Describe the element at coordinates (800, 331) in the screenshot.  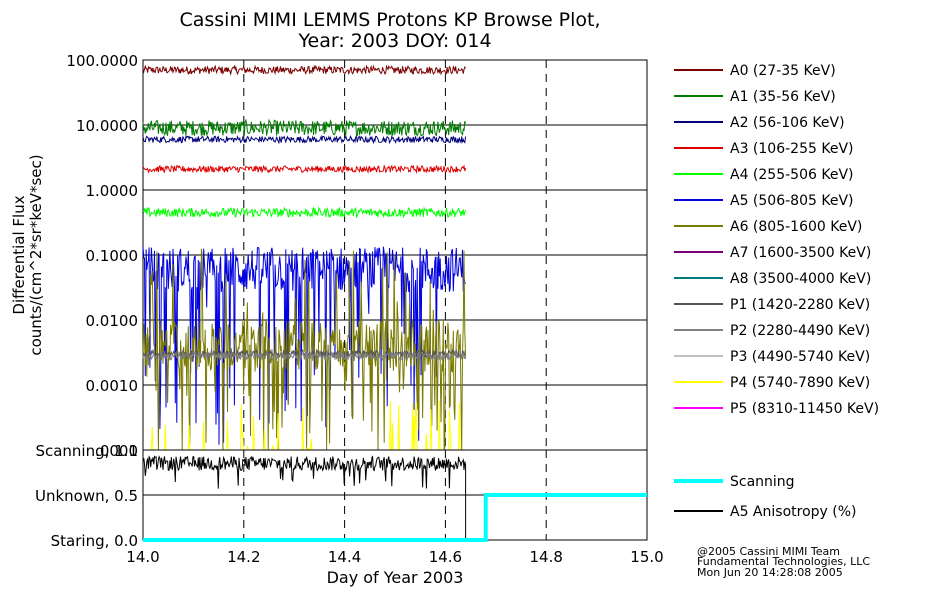
I see `legend-entry: P2 (2280-4490 KeV)` at that location.